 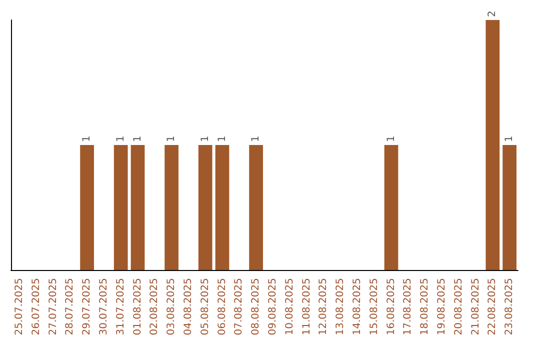 What do you see at coordinates (374, 307) in the screenshot?
I see `x-tick-label: 15.08.2025` at bounding box center [374, 307].